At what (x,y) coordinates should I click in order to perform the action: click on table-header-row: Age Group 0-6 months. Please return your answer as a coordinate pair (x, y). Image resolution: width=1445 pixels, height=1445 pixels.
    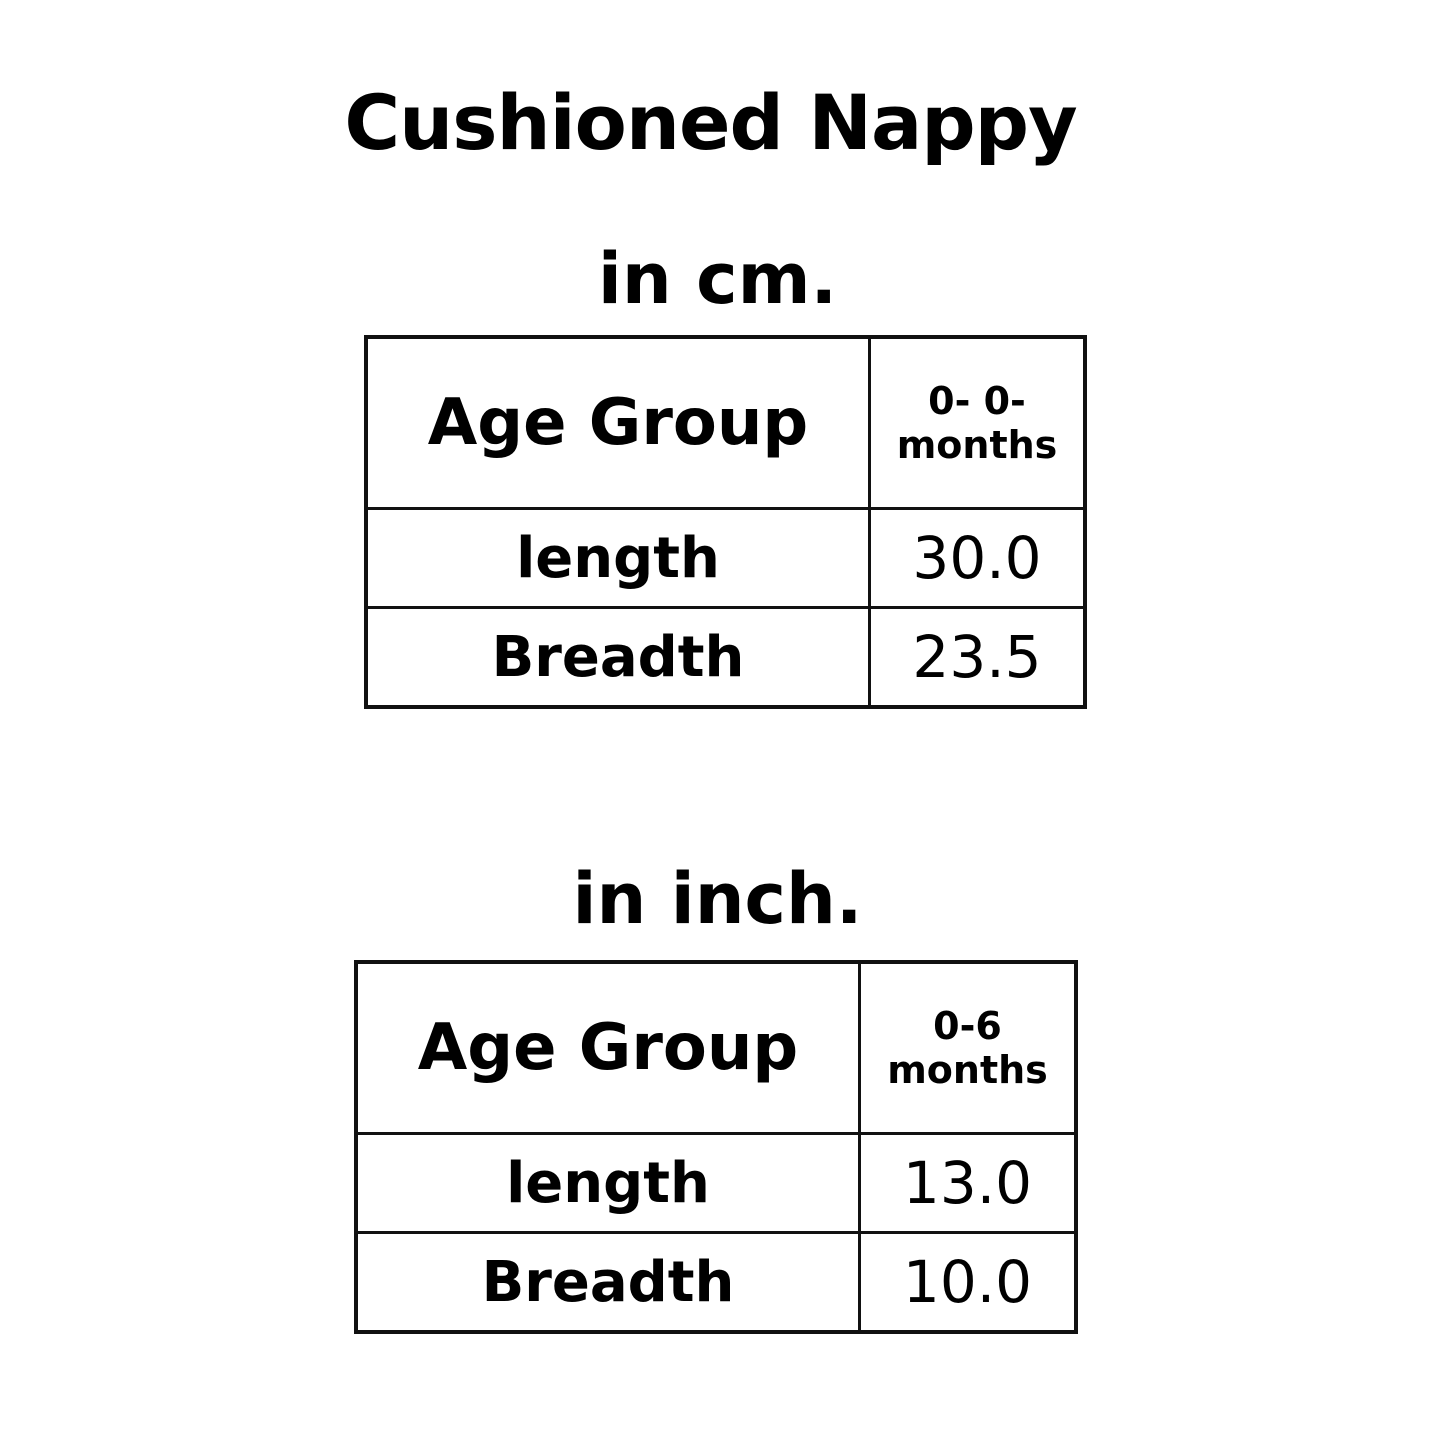
    Looking at the image, I should click on (716, 1047).